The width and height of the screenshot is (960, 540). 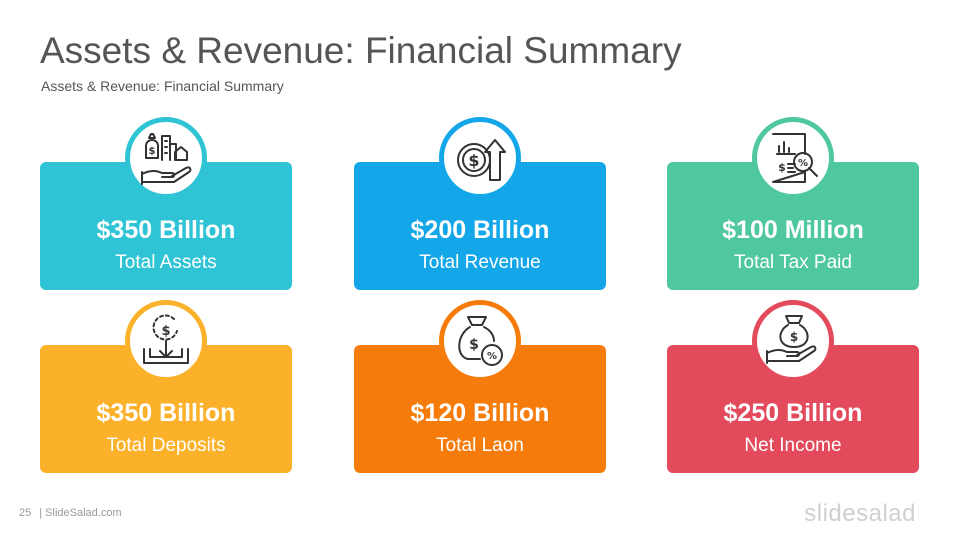 I want to click on card-total-loan: $120 Billion Total Laon, so click(x=480, y=409).